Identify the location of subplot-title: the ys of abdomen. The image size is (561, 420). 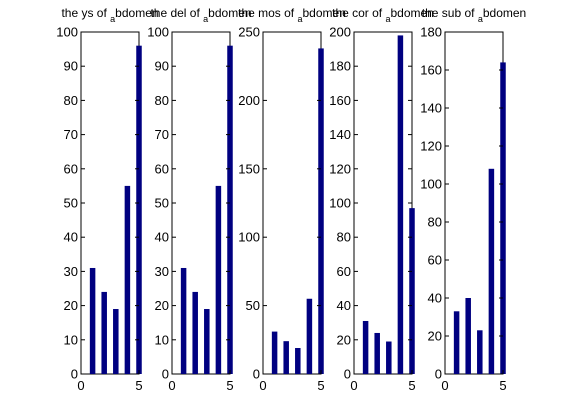
(109, 15).